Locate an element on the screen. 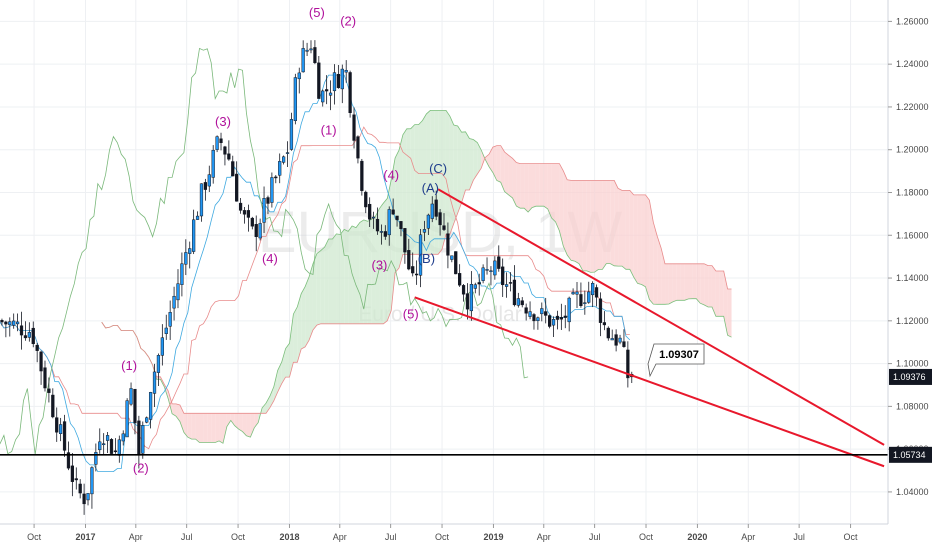 The width and height of the screenshot is (932, 550). y-tick-label: 1.14000 is located at coordinates (912, 278).